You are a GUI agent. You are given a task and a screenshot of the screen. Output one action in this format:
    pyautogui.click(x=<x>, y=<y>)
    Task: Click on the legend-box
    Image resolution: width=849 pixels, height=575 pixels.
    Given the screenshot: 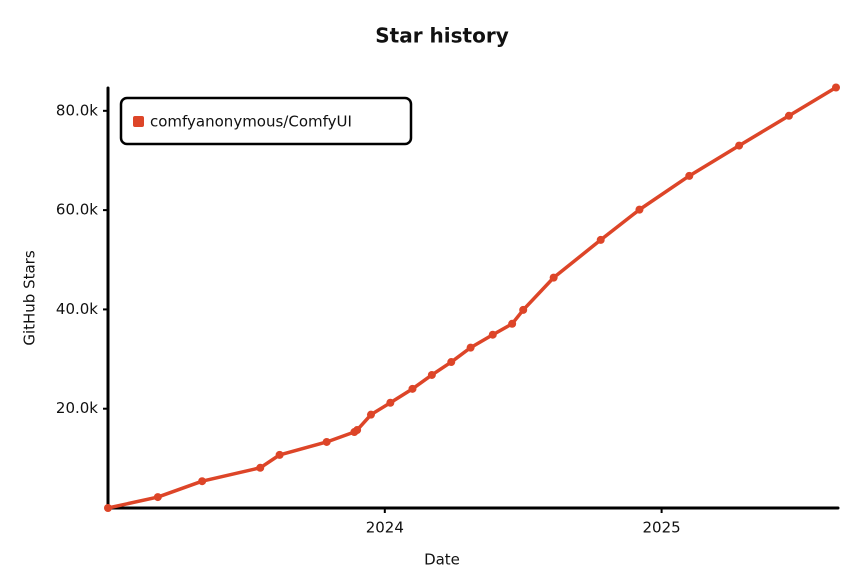 What is the action you would take?
    pyautogui.click(x=266, y=121)
    